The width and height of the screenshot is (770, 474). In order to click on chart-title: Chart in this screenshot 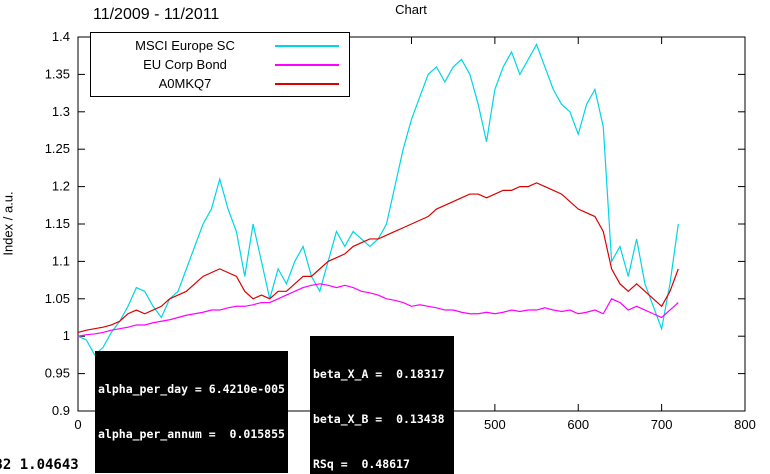, I will do `click(411, 9)`.